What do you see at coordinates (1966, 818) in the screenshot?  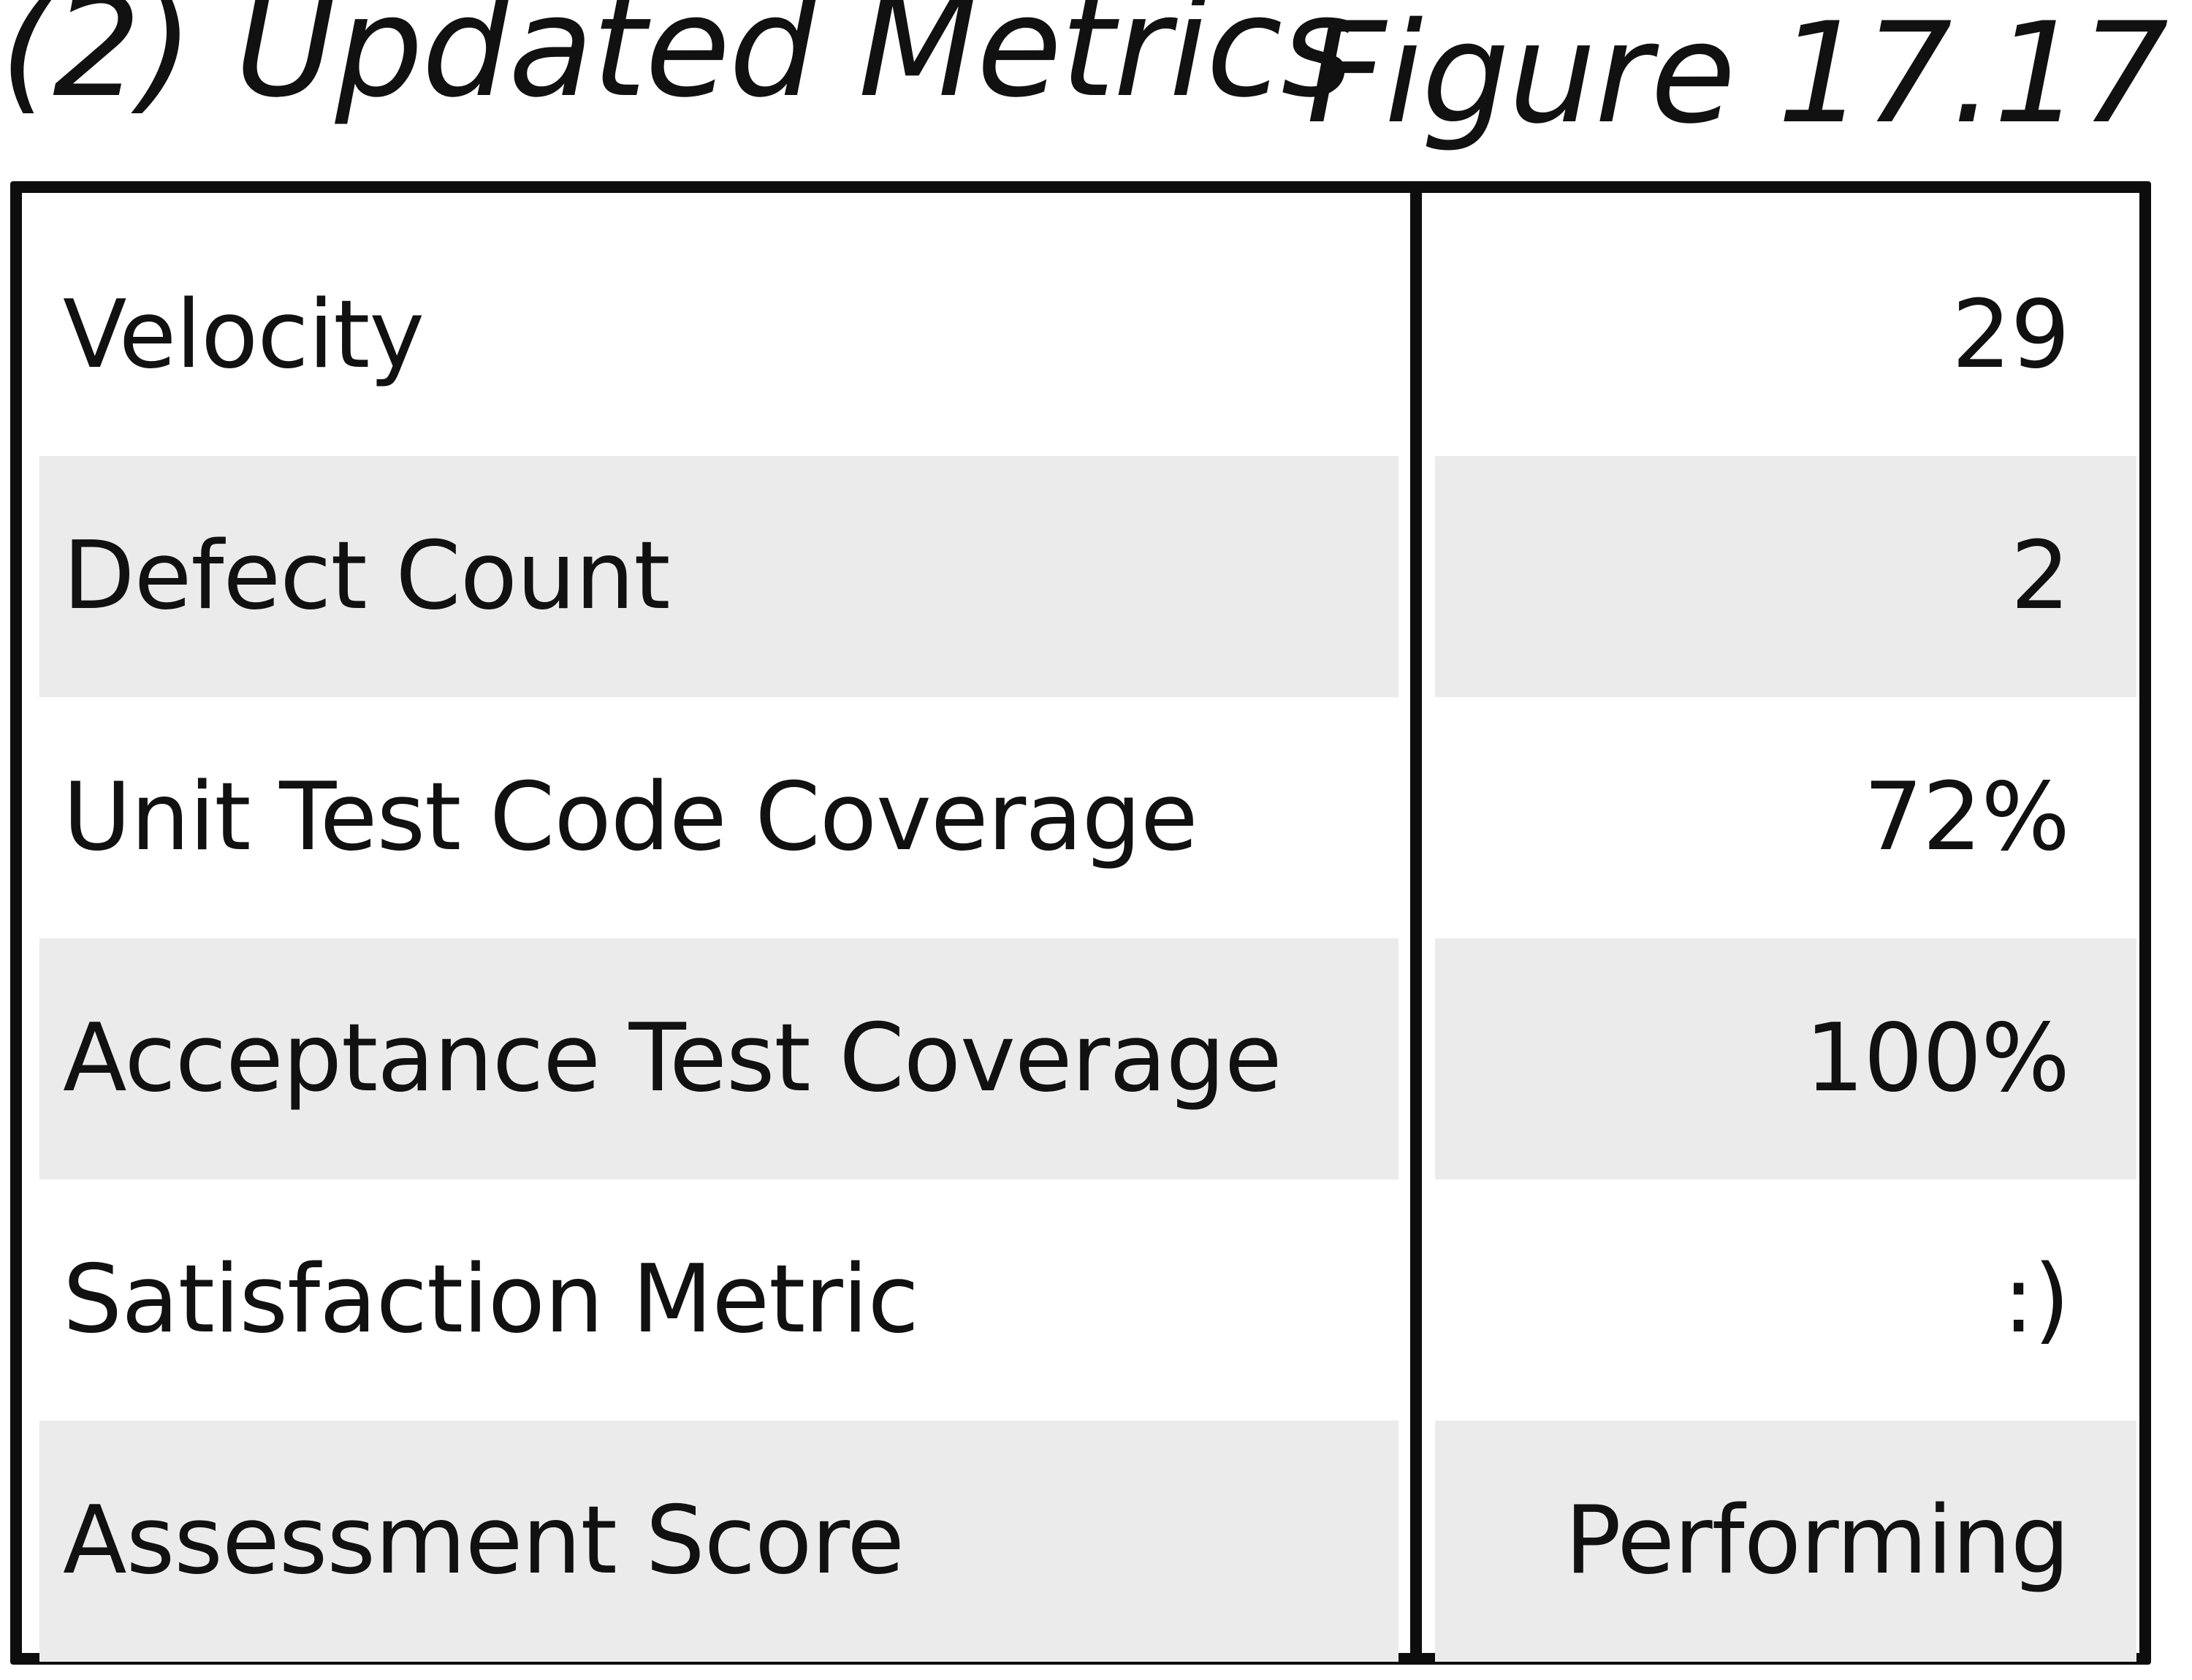 I see `metric-value: 72%` at bounding box center [1966, 818].